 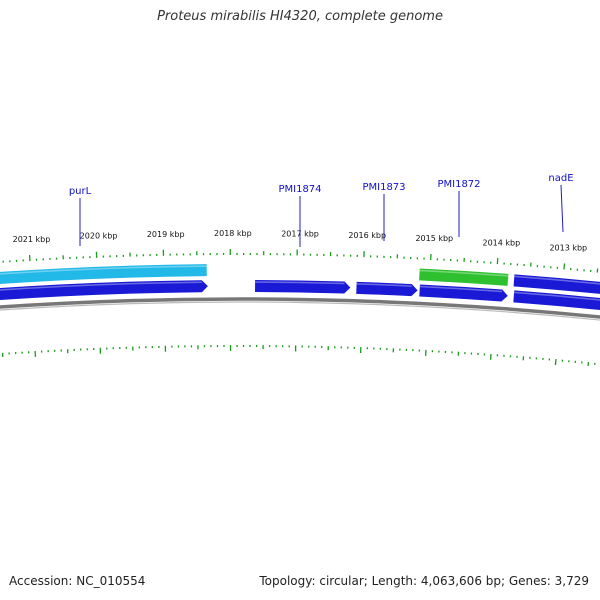 What do you see at coordinates (99, 236) in the screenshot?
I see `ruler-label: 2020 kbp` at bounding box center [99, 236].